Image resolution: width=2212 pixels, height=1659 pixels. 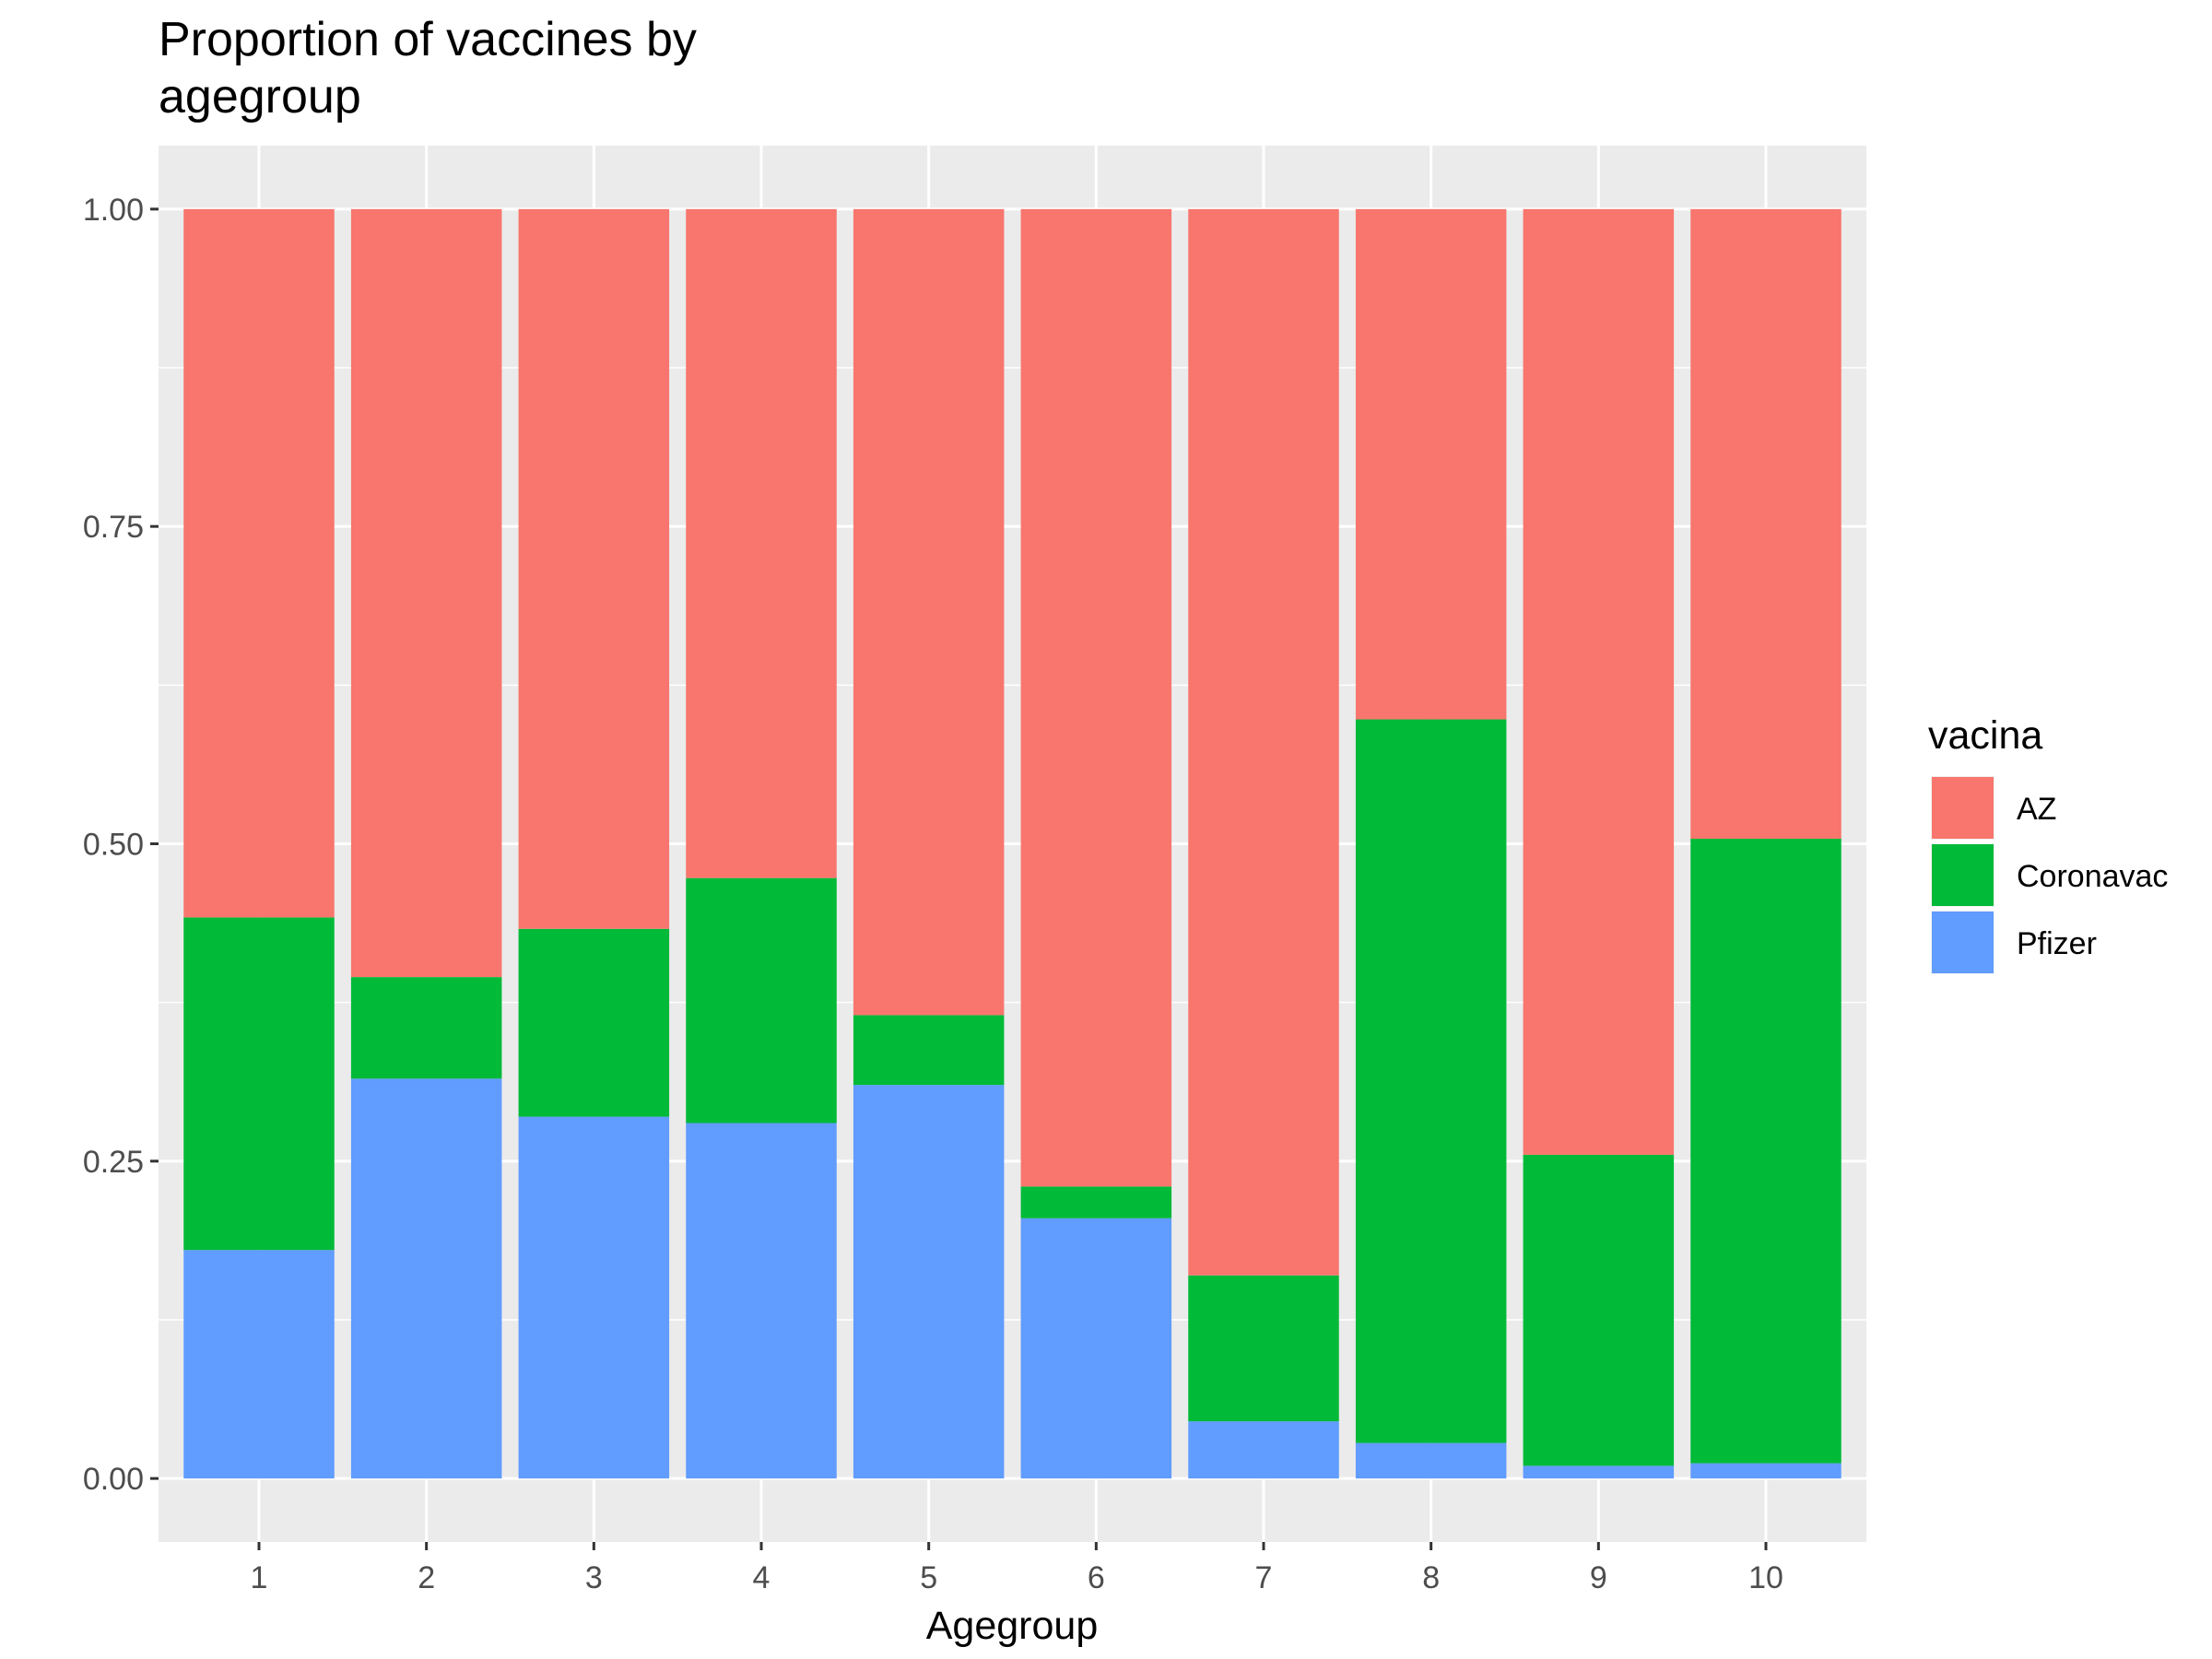 What do you see at coordinates (1264, 1577) in the screenshot?
I see `x-tick-label: 7` at bounding box center [1264, 1577].